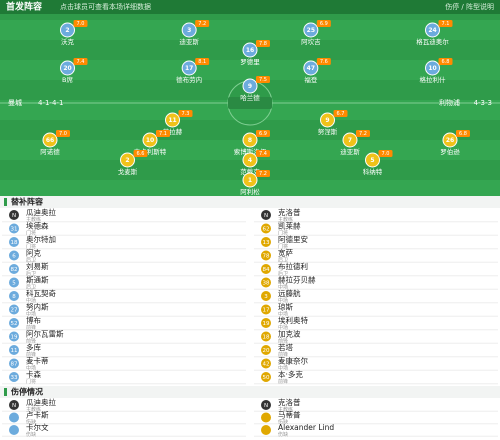  I want to click on row-number: 87, so click(14, 365).